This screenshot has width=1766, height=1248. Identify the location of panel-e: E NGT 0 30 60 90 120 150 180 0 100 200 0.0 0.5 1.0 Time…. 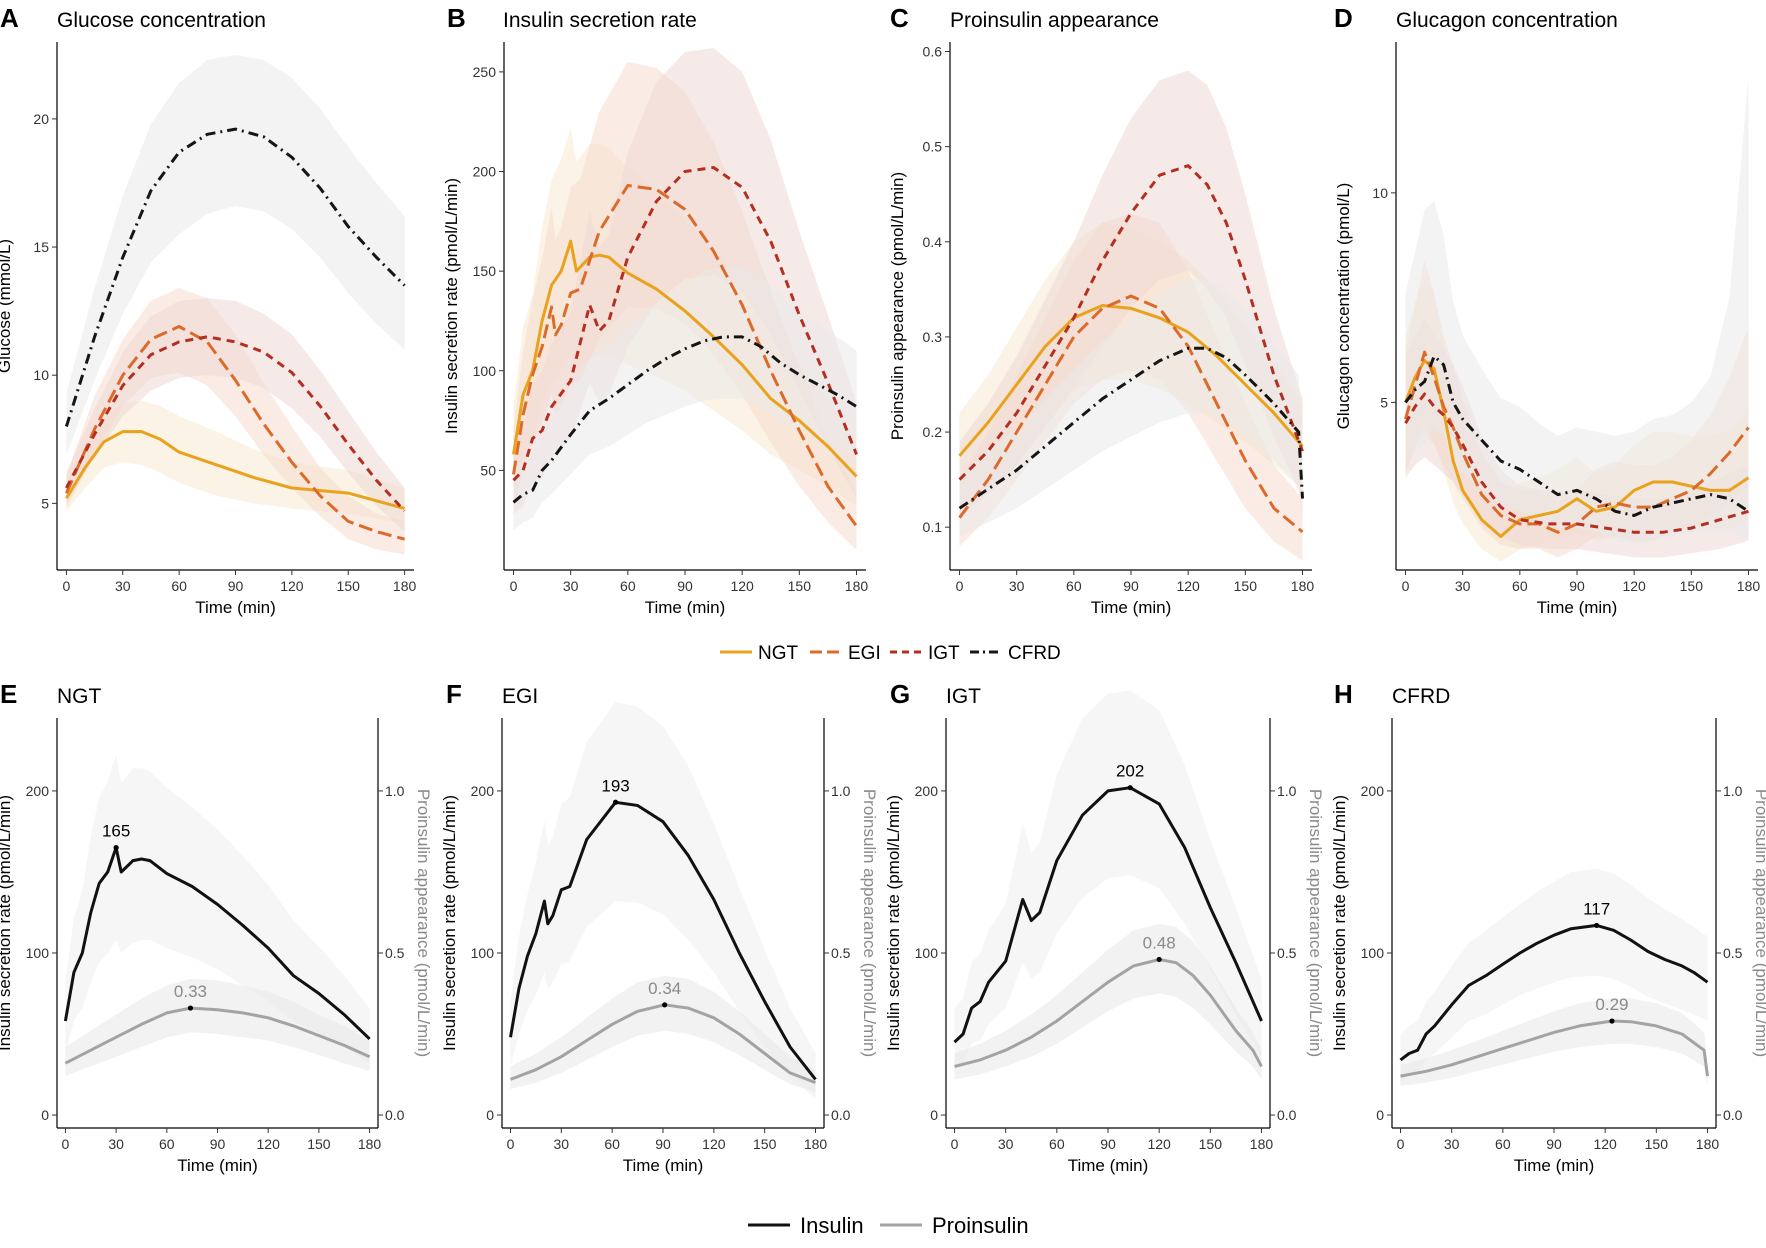
(216, 927).